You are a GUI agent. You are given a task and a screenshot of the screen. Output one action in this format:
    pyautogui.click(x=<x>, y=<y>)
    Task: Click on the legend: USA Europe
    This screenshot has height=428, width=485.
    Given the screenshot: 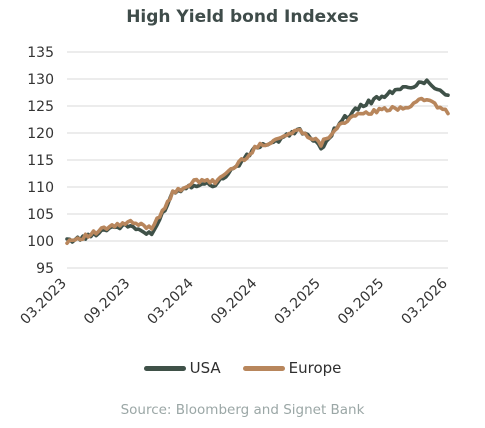 What is the action you would take?
    pyautogui.click(x=242, y=368)
    